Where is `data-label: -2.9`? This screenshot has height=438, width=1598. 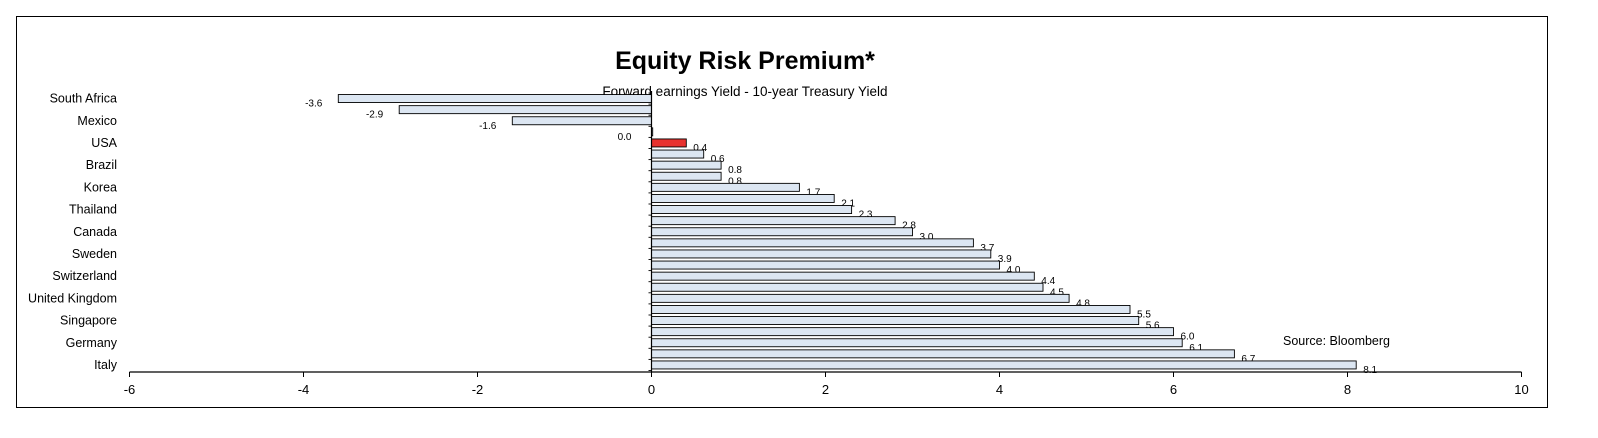
data-label: -2.9 is located at coordinates (375, 115).